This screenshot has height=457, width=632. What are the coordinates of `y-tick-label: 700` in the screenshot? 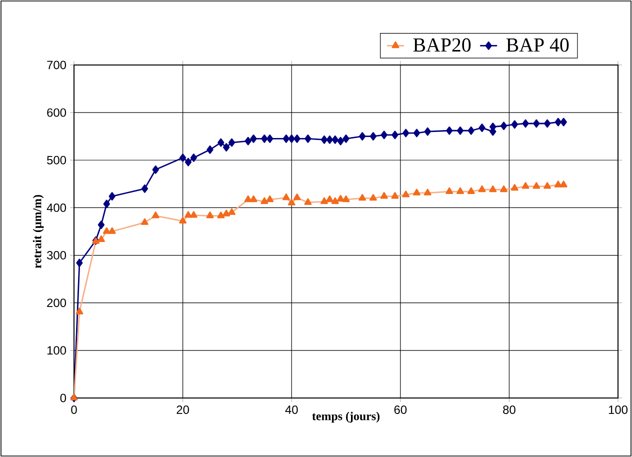 It's located at (56, 65).